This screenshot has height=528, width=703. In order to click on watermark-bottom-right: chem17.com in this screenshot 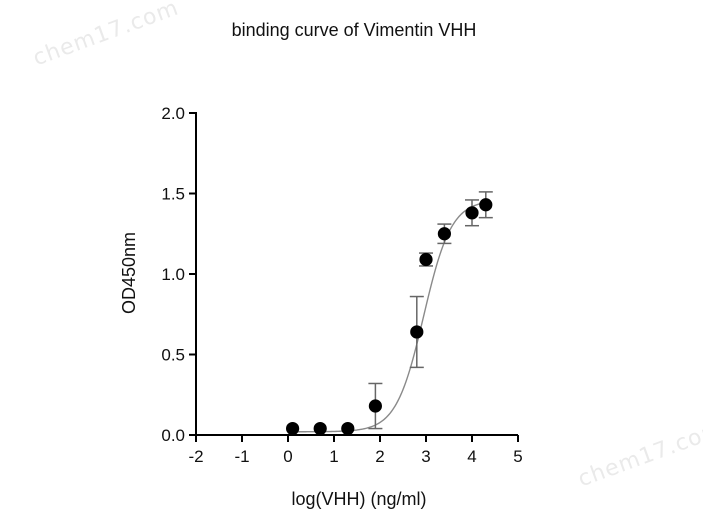, I will do `click(639, 455)`.